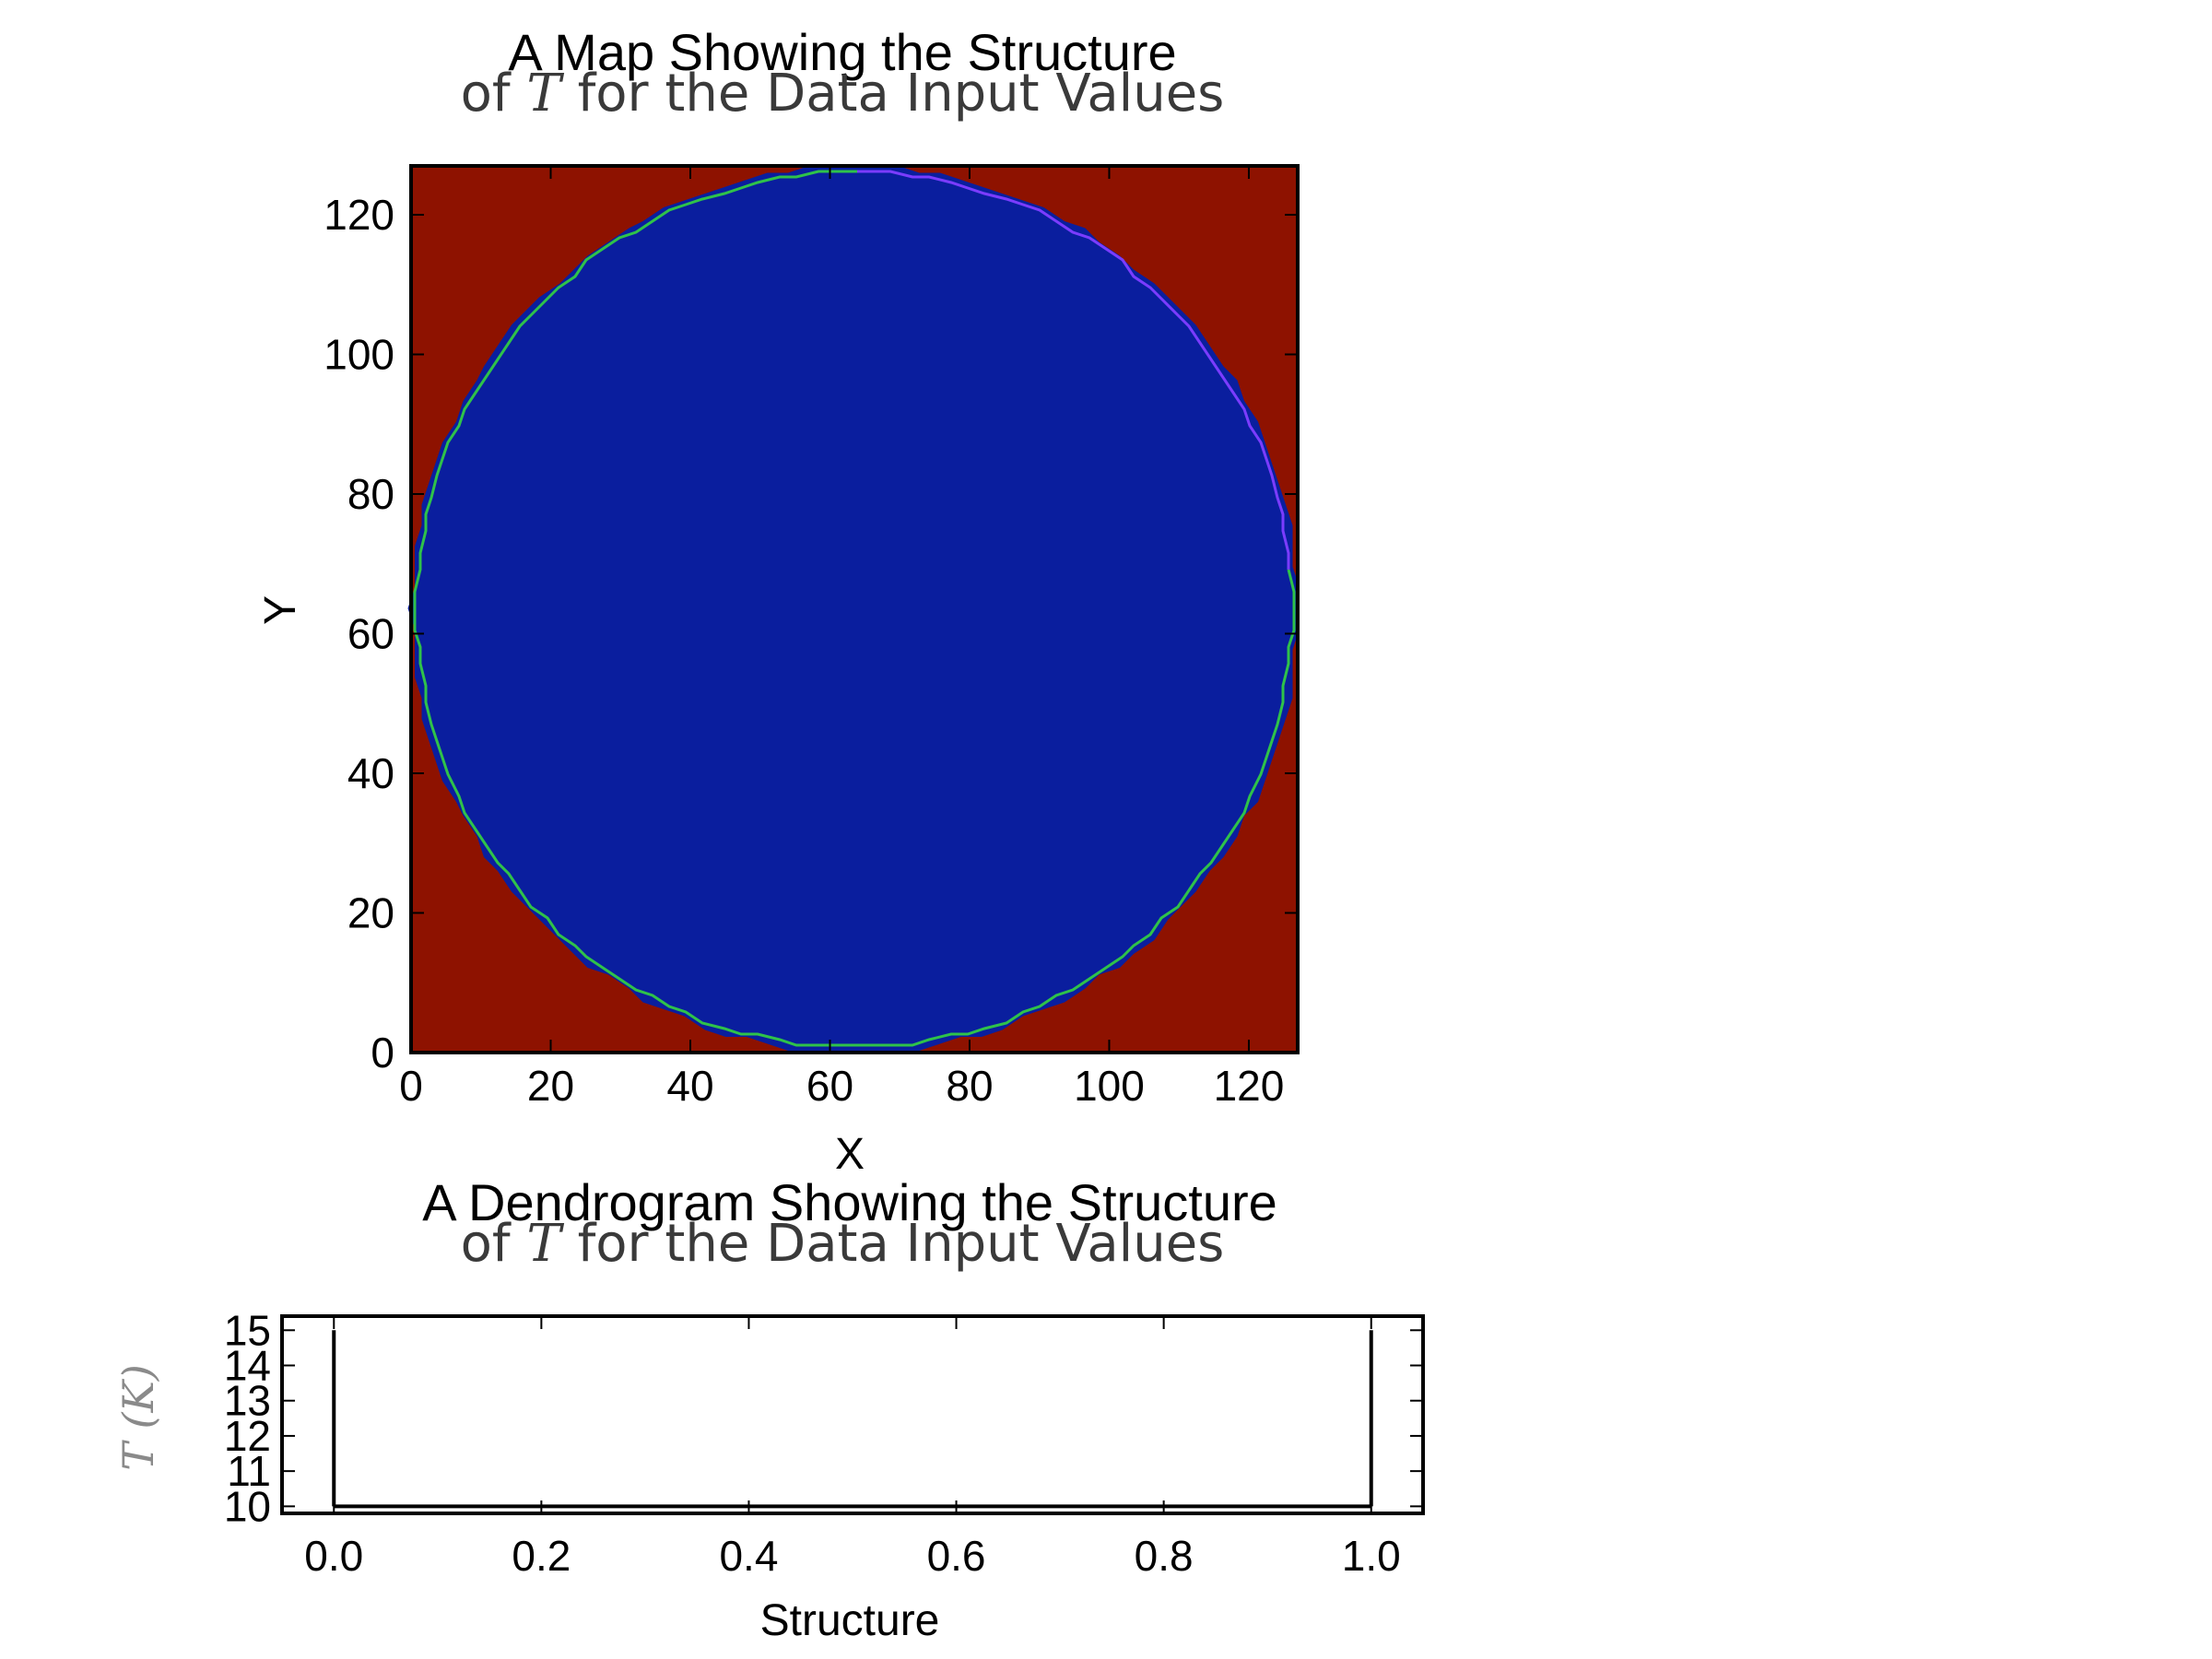  I want to click on dendrogram-subtitle: of T for the Data Input Values, so click(843, 1244).